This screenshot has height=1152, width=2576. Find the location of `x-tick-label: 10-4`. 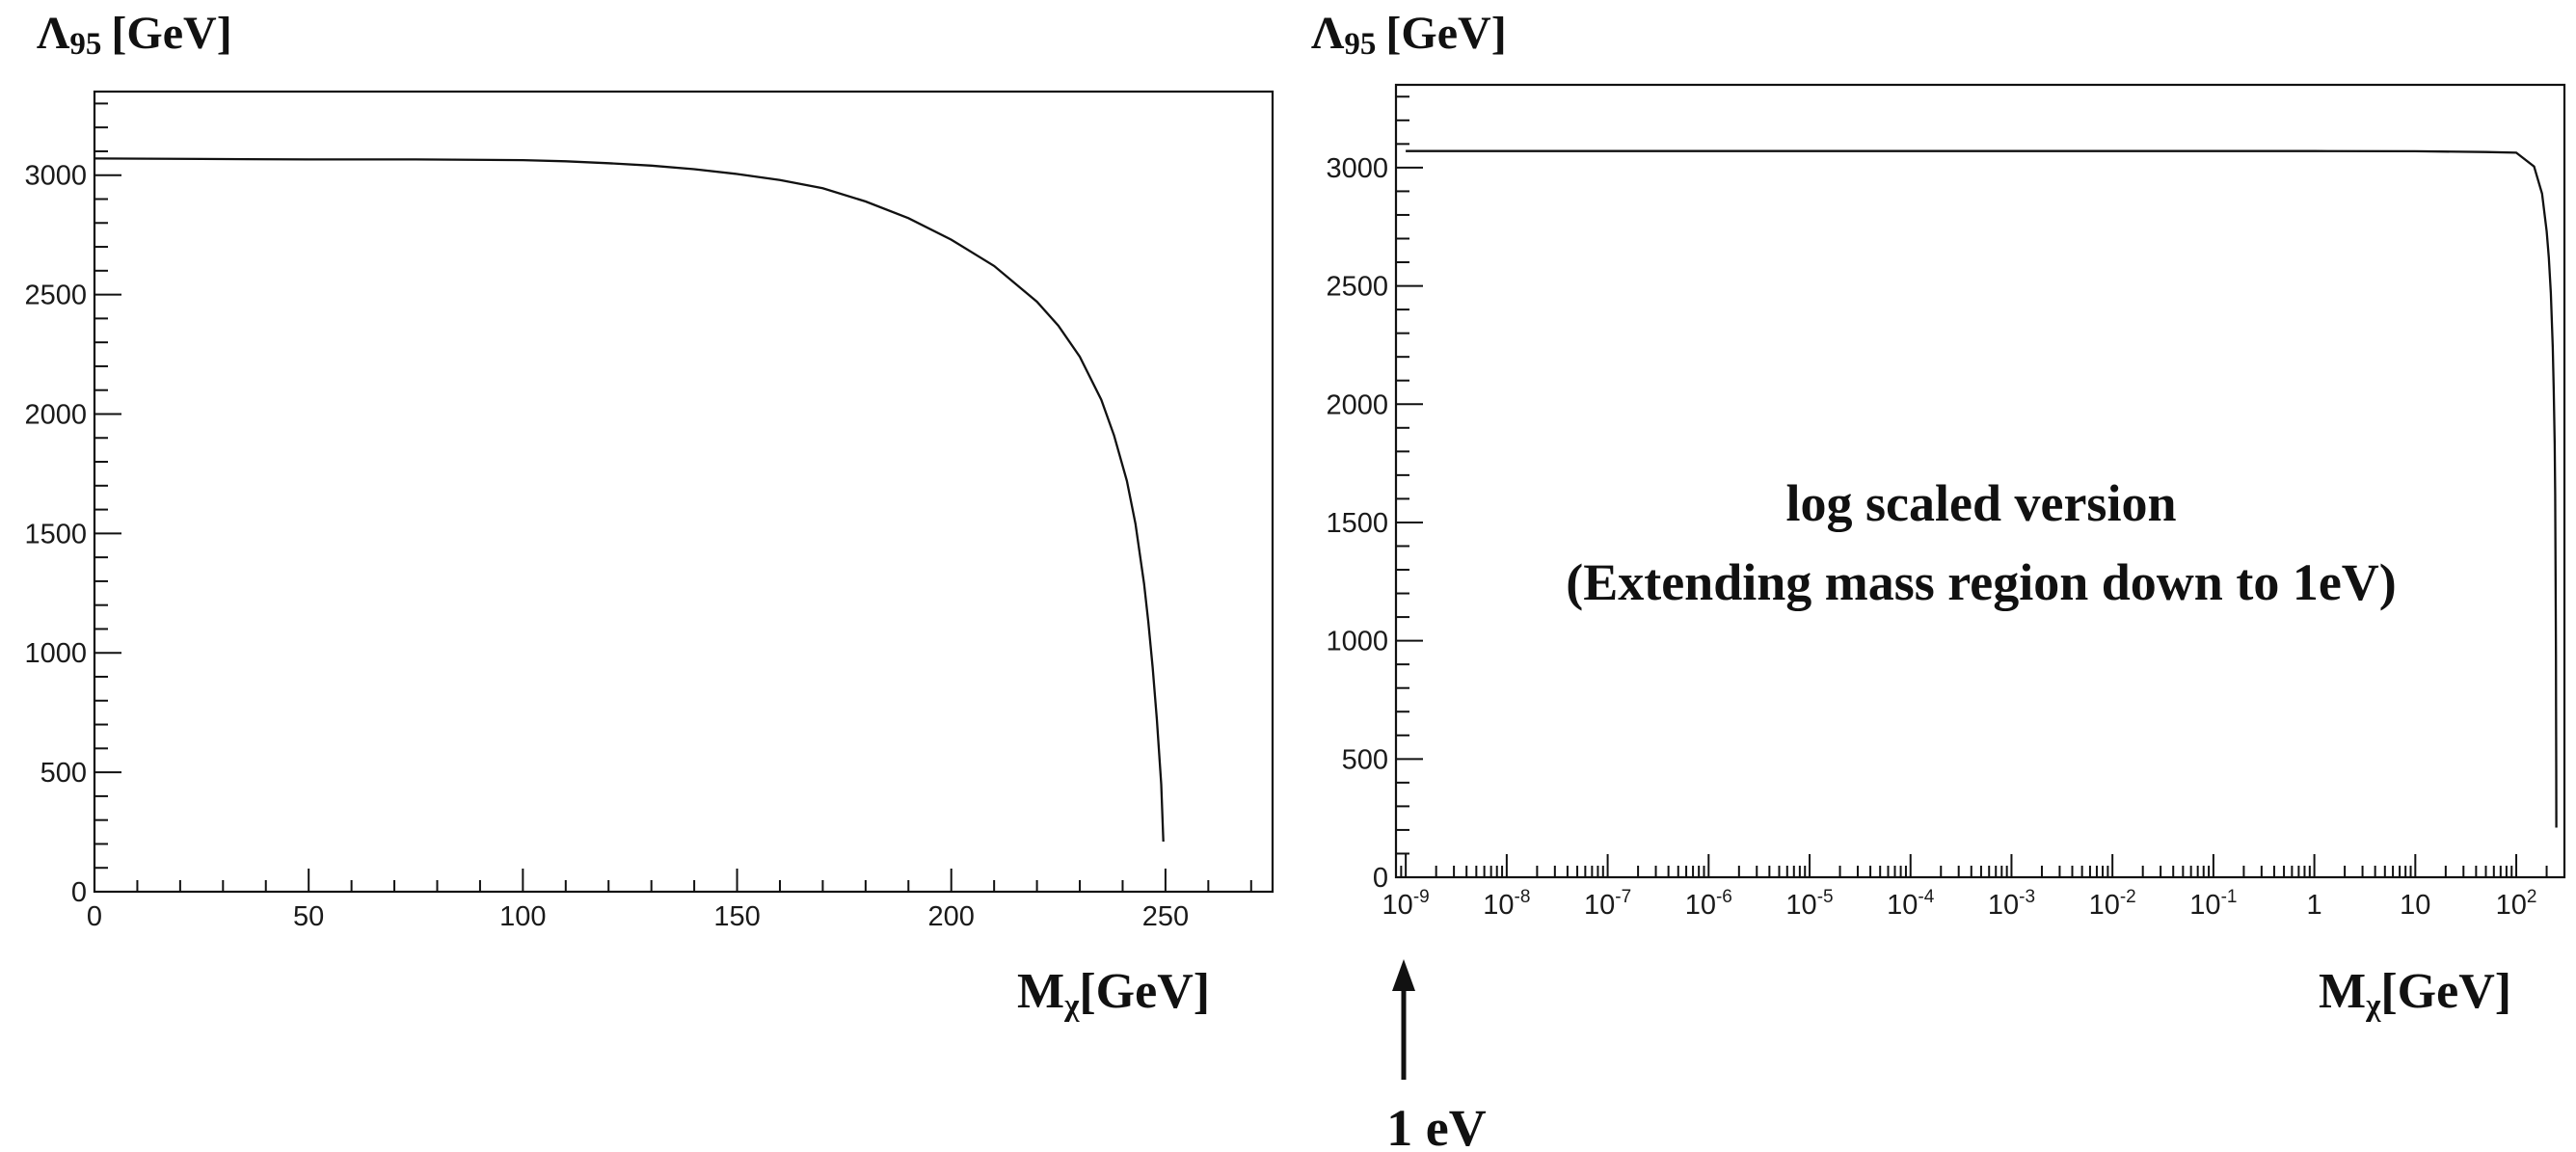

x-tick-label: 10-4 is located at coordinates (1911, 904).